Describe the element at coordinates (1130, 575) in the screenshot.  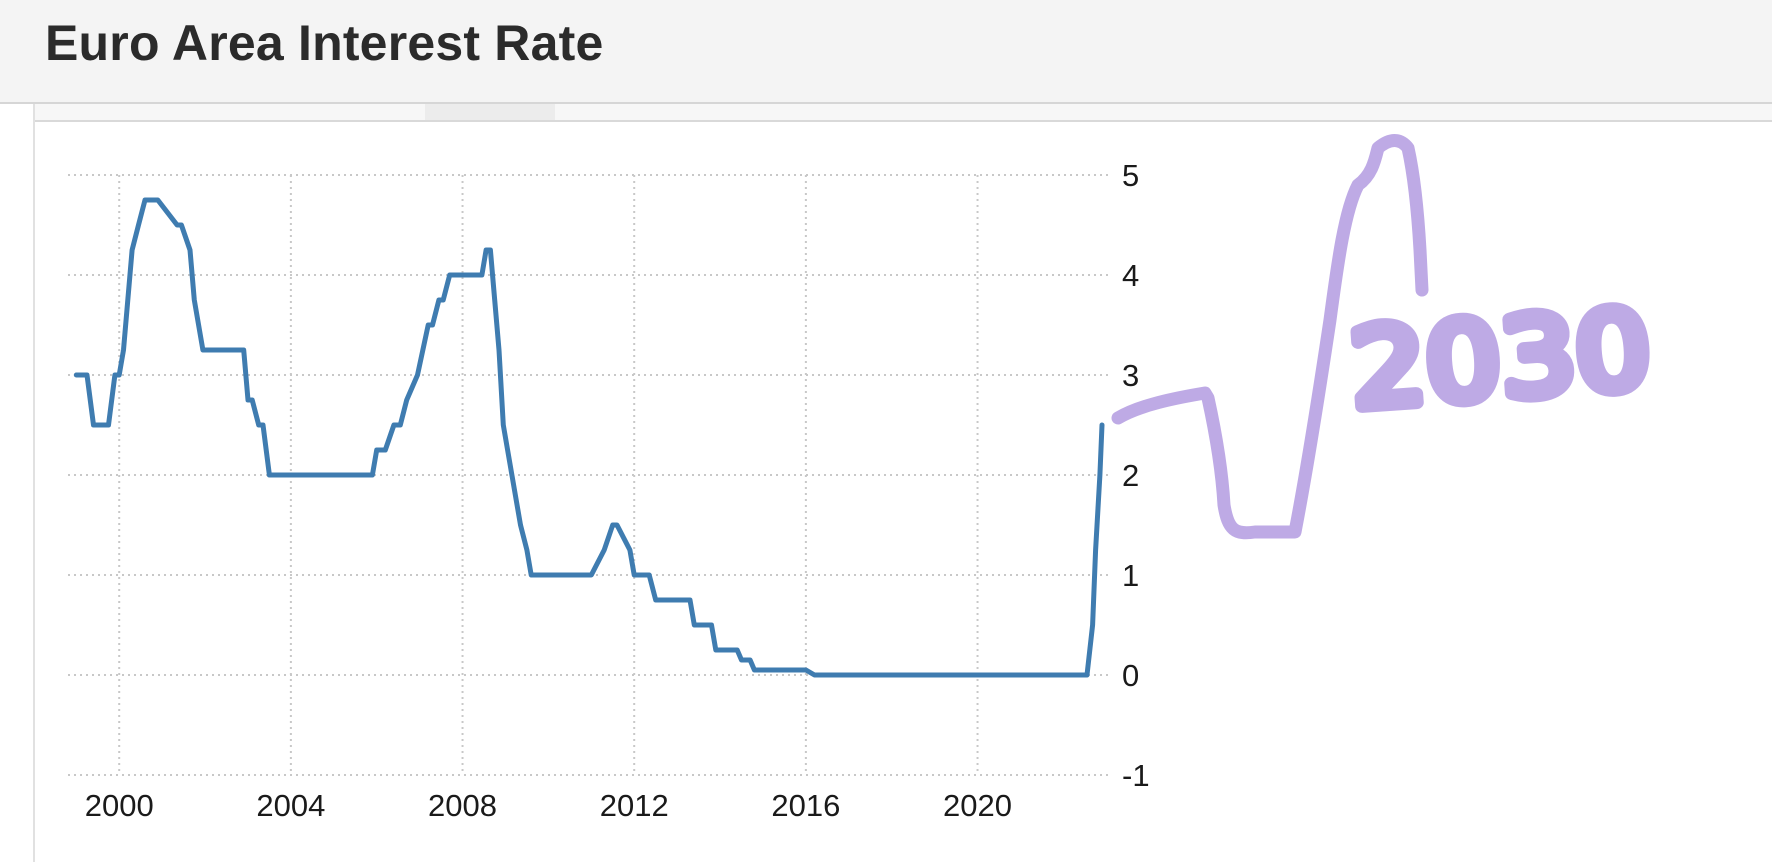
I see `y-tick-label: 1` at that location.